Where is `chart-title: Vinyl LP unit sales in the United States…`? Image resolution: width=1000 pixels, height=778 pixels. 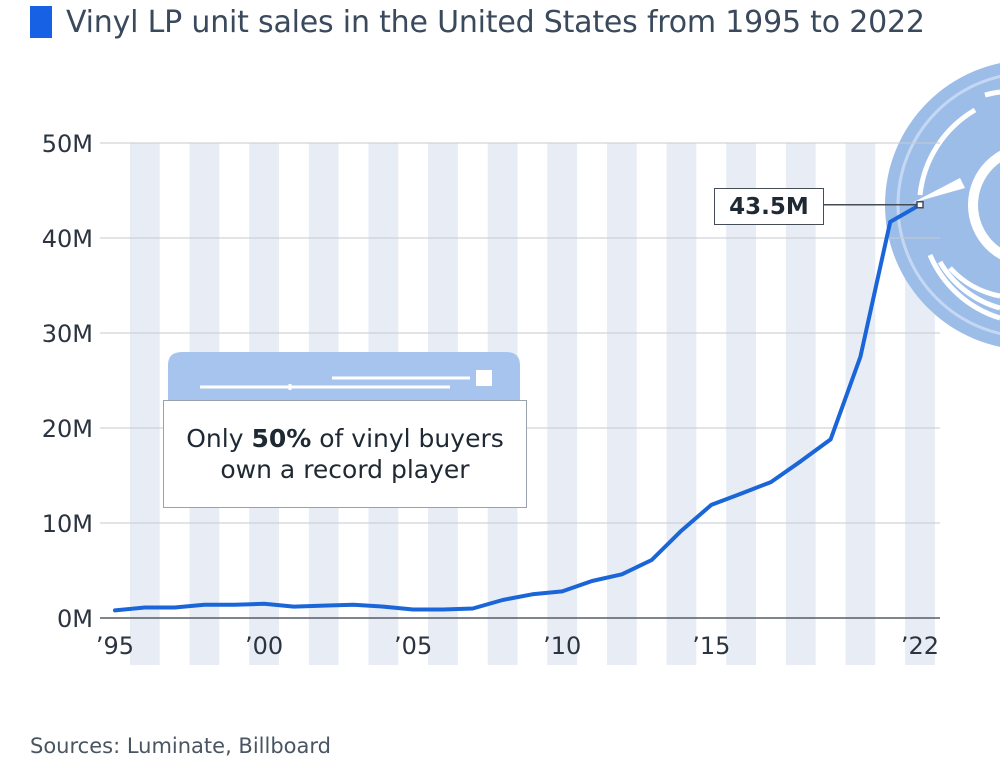
chart-title: Vinyl LP unit sales in the United States… is located at coordinates (495, 22).